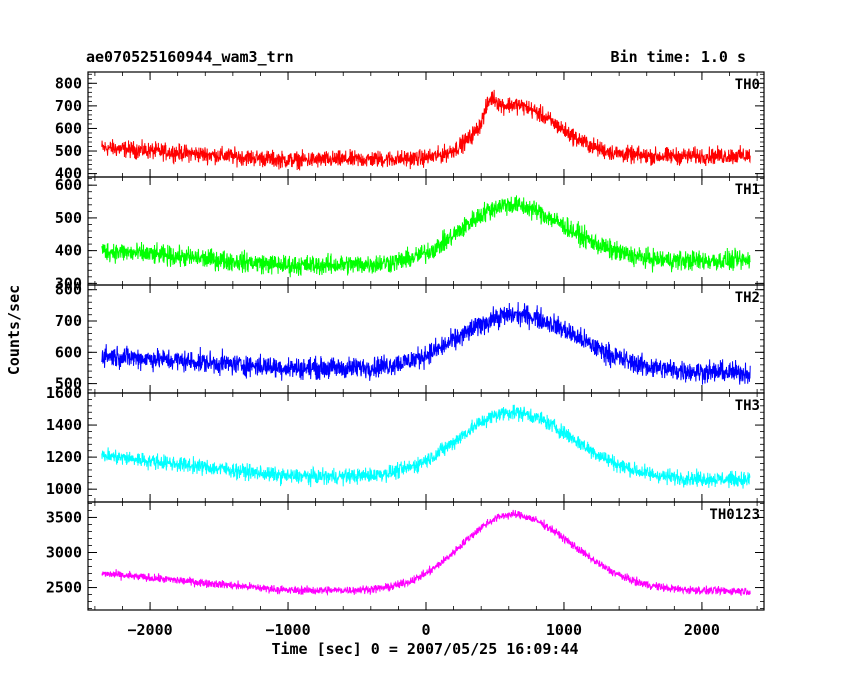 The width and height of the screenshot is (850, 680). I want to click on y-tick-label: 1600, so click(64, 393).